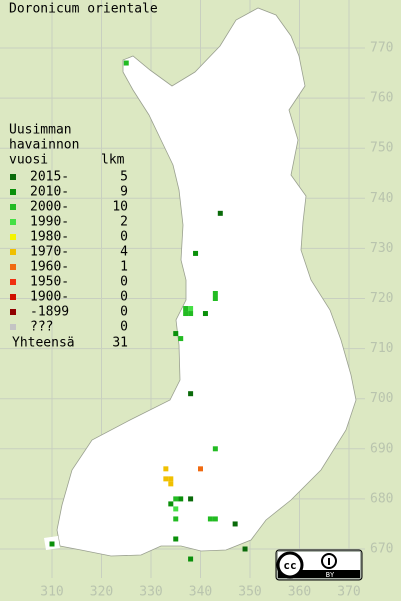 The image size is (401, 601). Describe the element at coordinates (381, 98) in the screenshot. I see `y-tick-label: 760` at that location.